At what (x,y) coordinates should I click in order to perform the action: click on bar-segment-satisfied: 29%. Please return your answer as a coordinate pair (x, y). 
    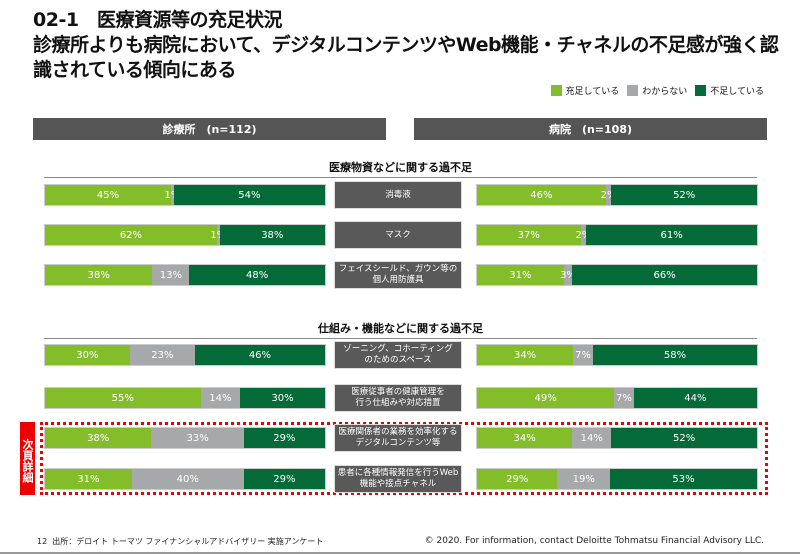
    Looking at the image, I should click on (517, 479).